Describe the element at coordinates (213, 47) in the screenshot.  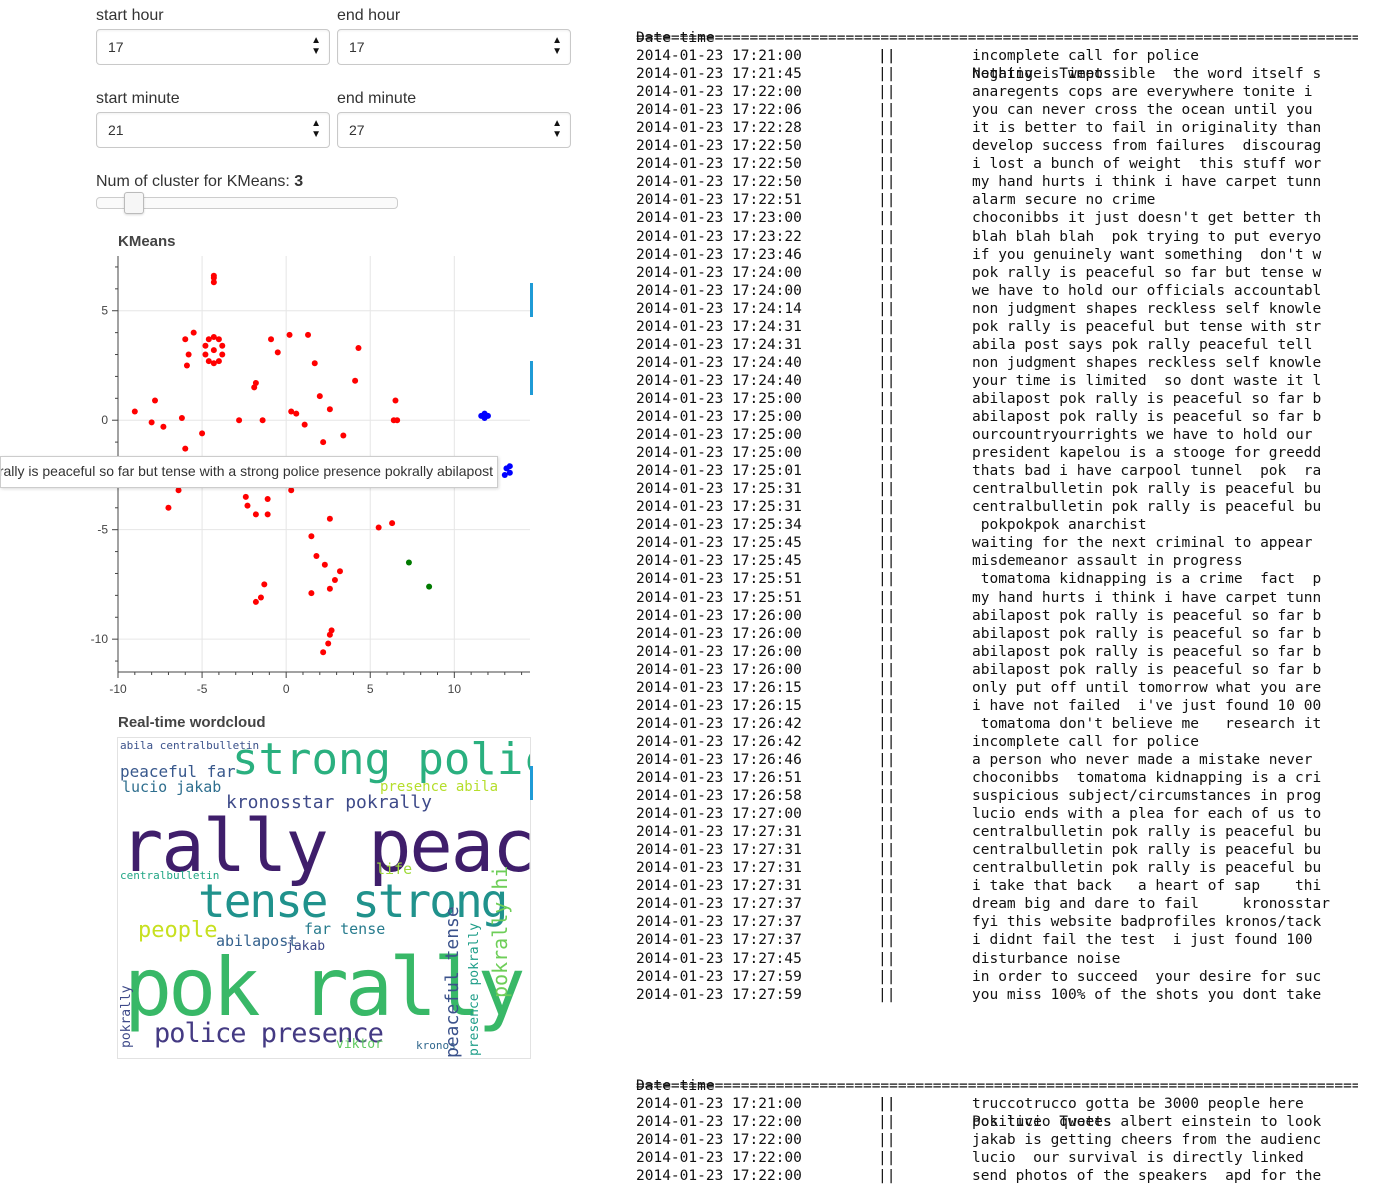
I see `start-hour-select: 17 ▲ ▼` at that location.